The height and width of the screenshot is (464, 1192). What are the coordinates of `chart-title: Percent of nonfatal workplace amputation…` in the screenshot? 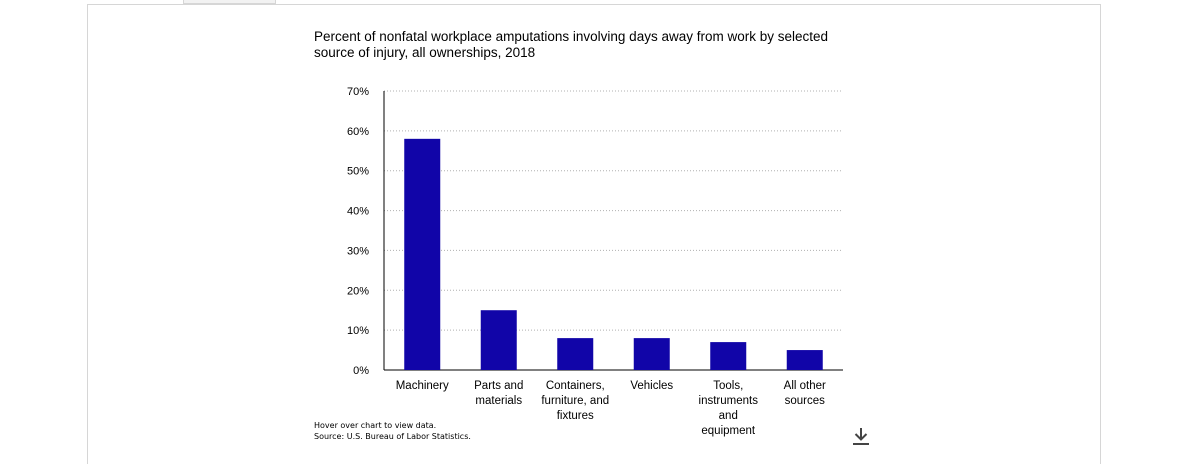 It's located at (571, 44).